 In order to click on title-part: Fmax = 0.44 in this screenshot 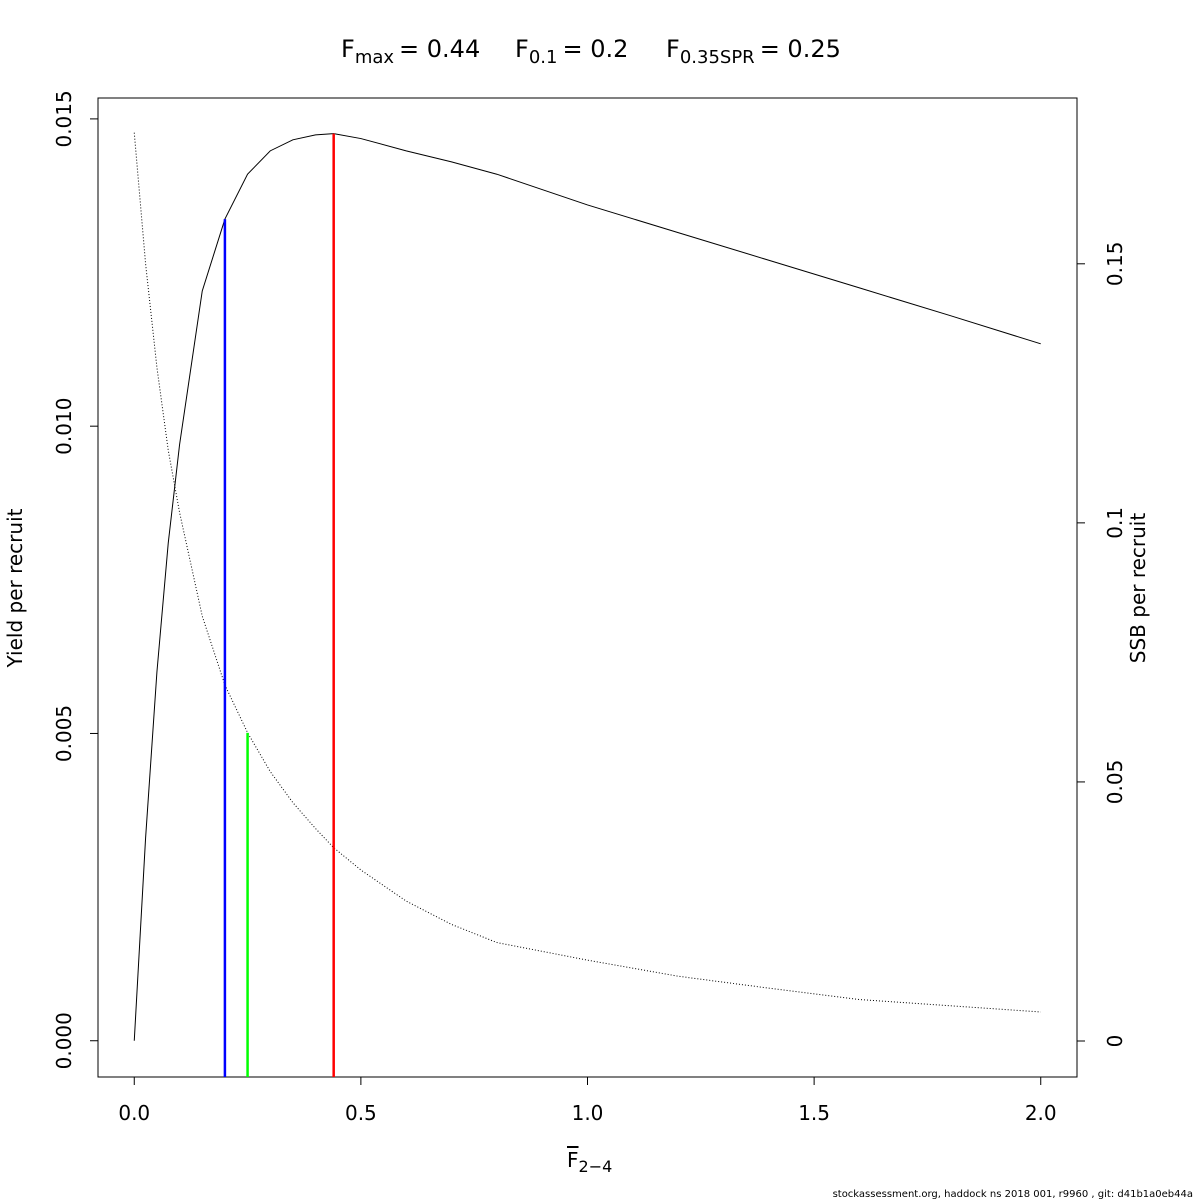, I will do `click(410, 51)`.